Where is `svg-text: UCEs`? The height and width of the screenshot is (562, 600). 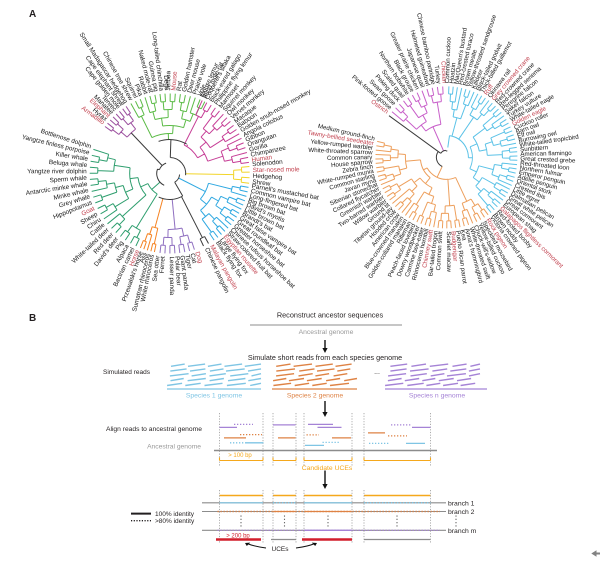
svg-text: UCEs is located at coordinates (281, 549).